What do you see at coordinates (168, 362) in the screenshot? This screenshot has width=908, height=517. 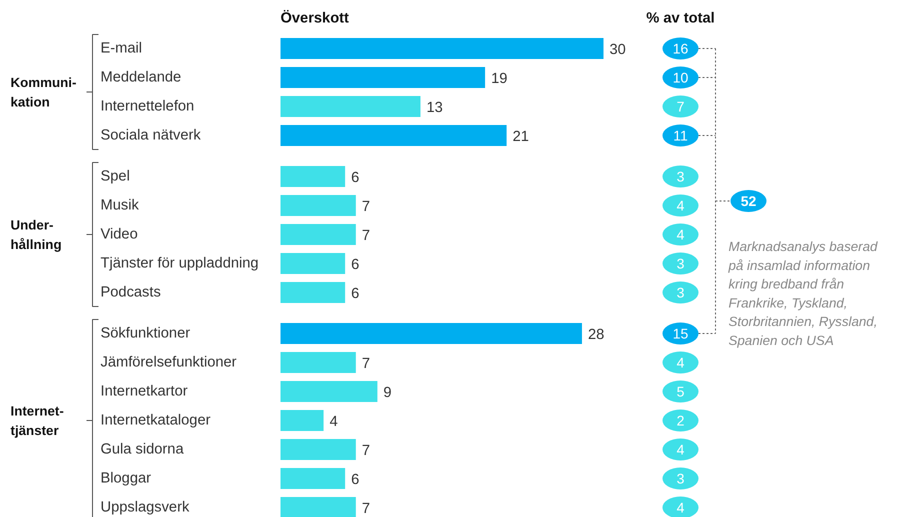 I see `y-tick-label: Jämförelsefunktioner` at bounding box center [168, 362].